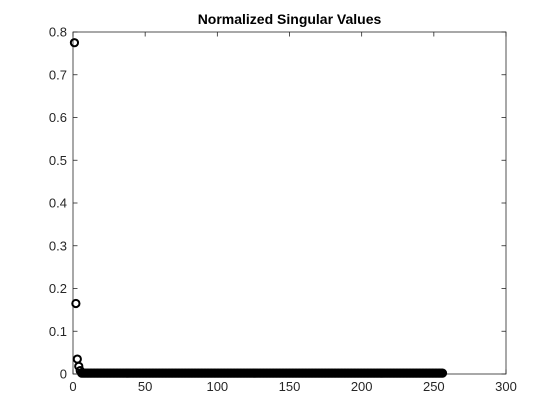  What do you see at coordinates (434, 386) in the screenshot?
I see `x-tick-label: 250` at bounding box center [434, 386].